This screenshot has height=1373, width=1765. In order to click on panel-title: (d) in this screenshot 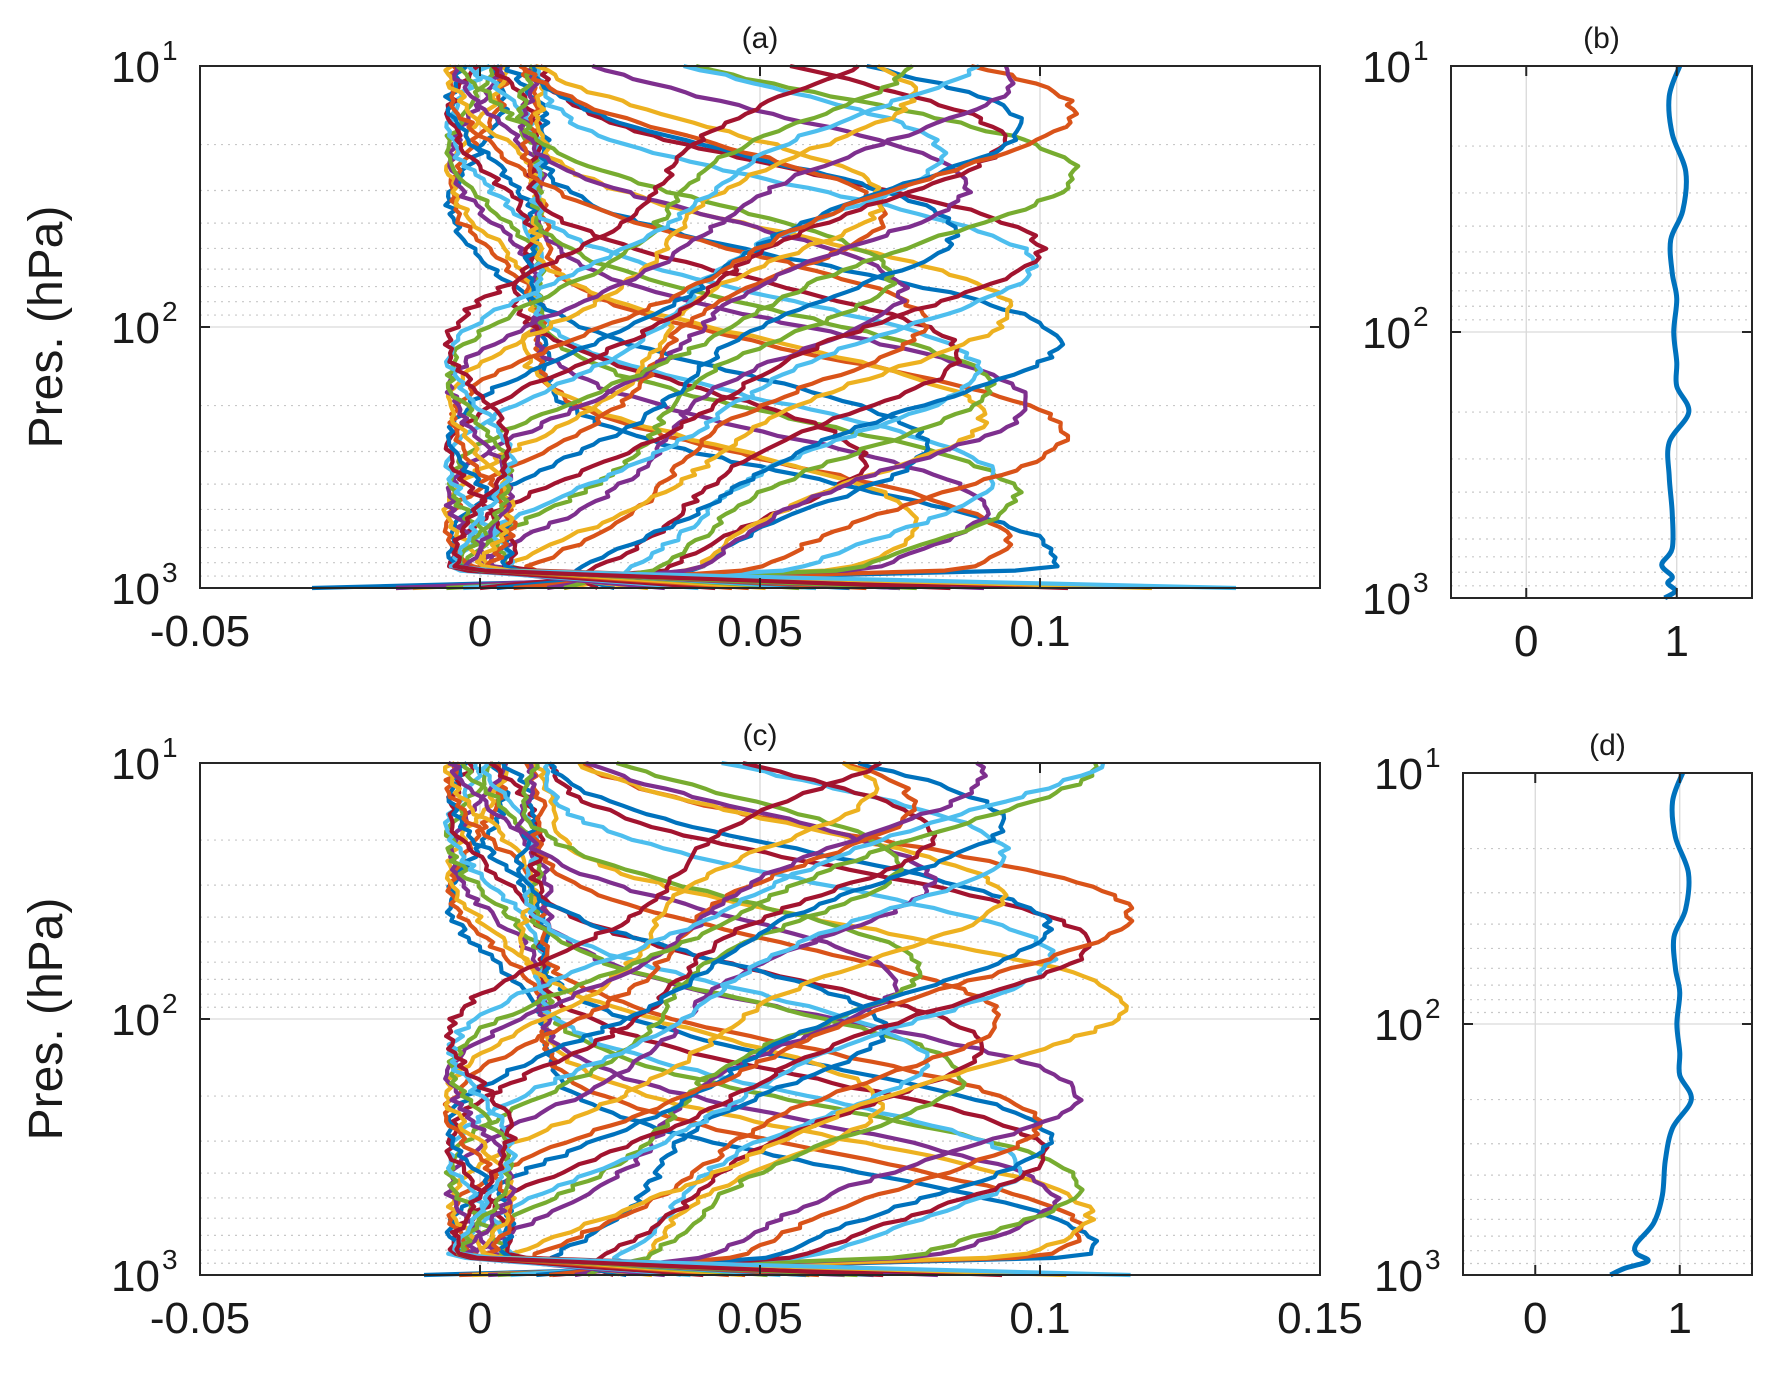, I will do `click(1607, 745)`.